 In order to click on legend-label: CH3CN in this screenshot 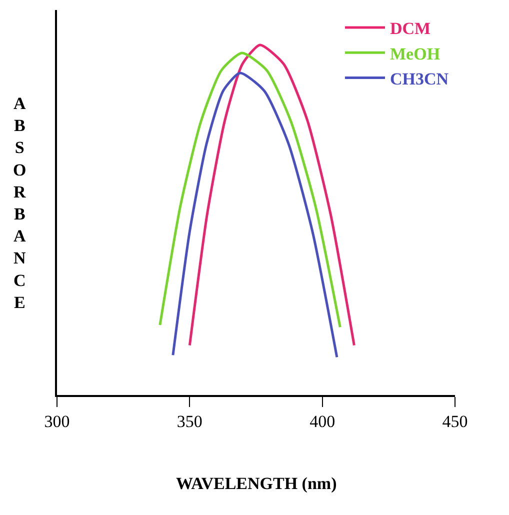, I will do `click(420, 78)`.